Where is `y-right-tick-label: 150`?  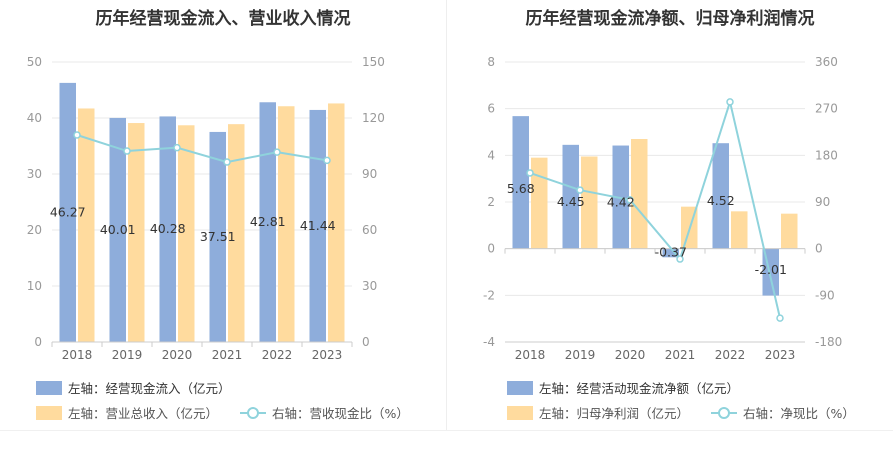 y-right-tick-label: 150 is located at coordinates (373, 62).